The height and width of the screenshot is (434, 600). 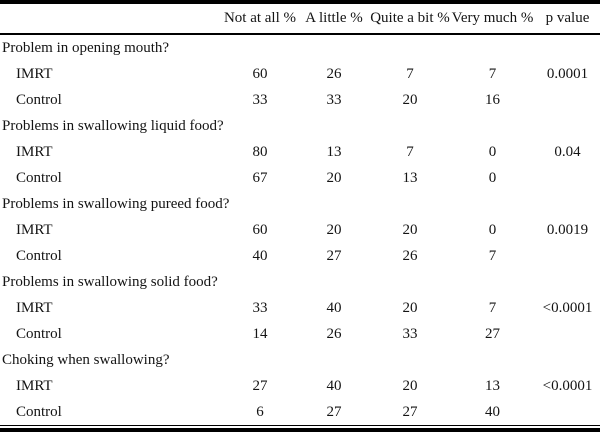 What do you see at coordinates (260, 177) in the screenshot?
I see `value-cell: 67` at bounding box center [260, 177].